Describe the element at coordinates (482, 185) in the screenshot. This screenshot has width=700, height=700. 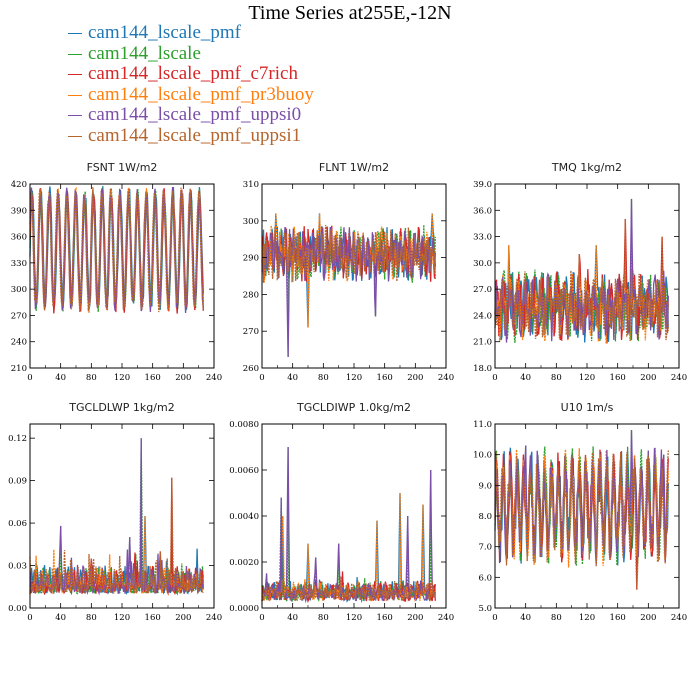
I see `y-tick-label: 39.0` at that location.